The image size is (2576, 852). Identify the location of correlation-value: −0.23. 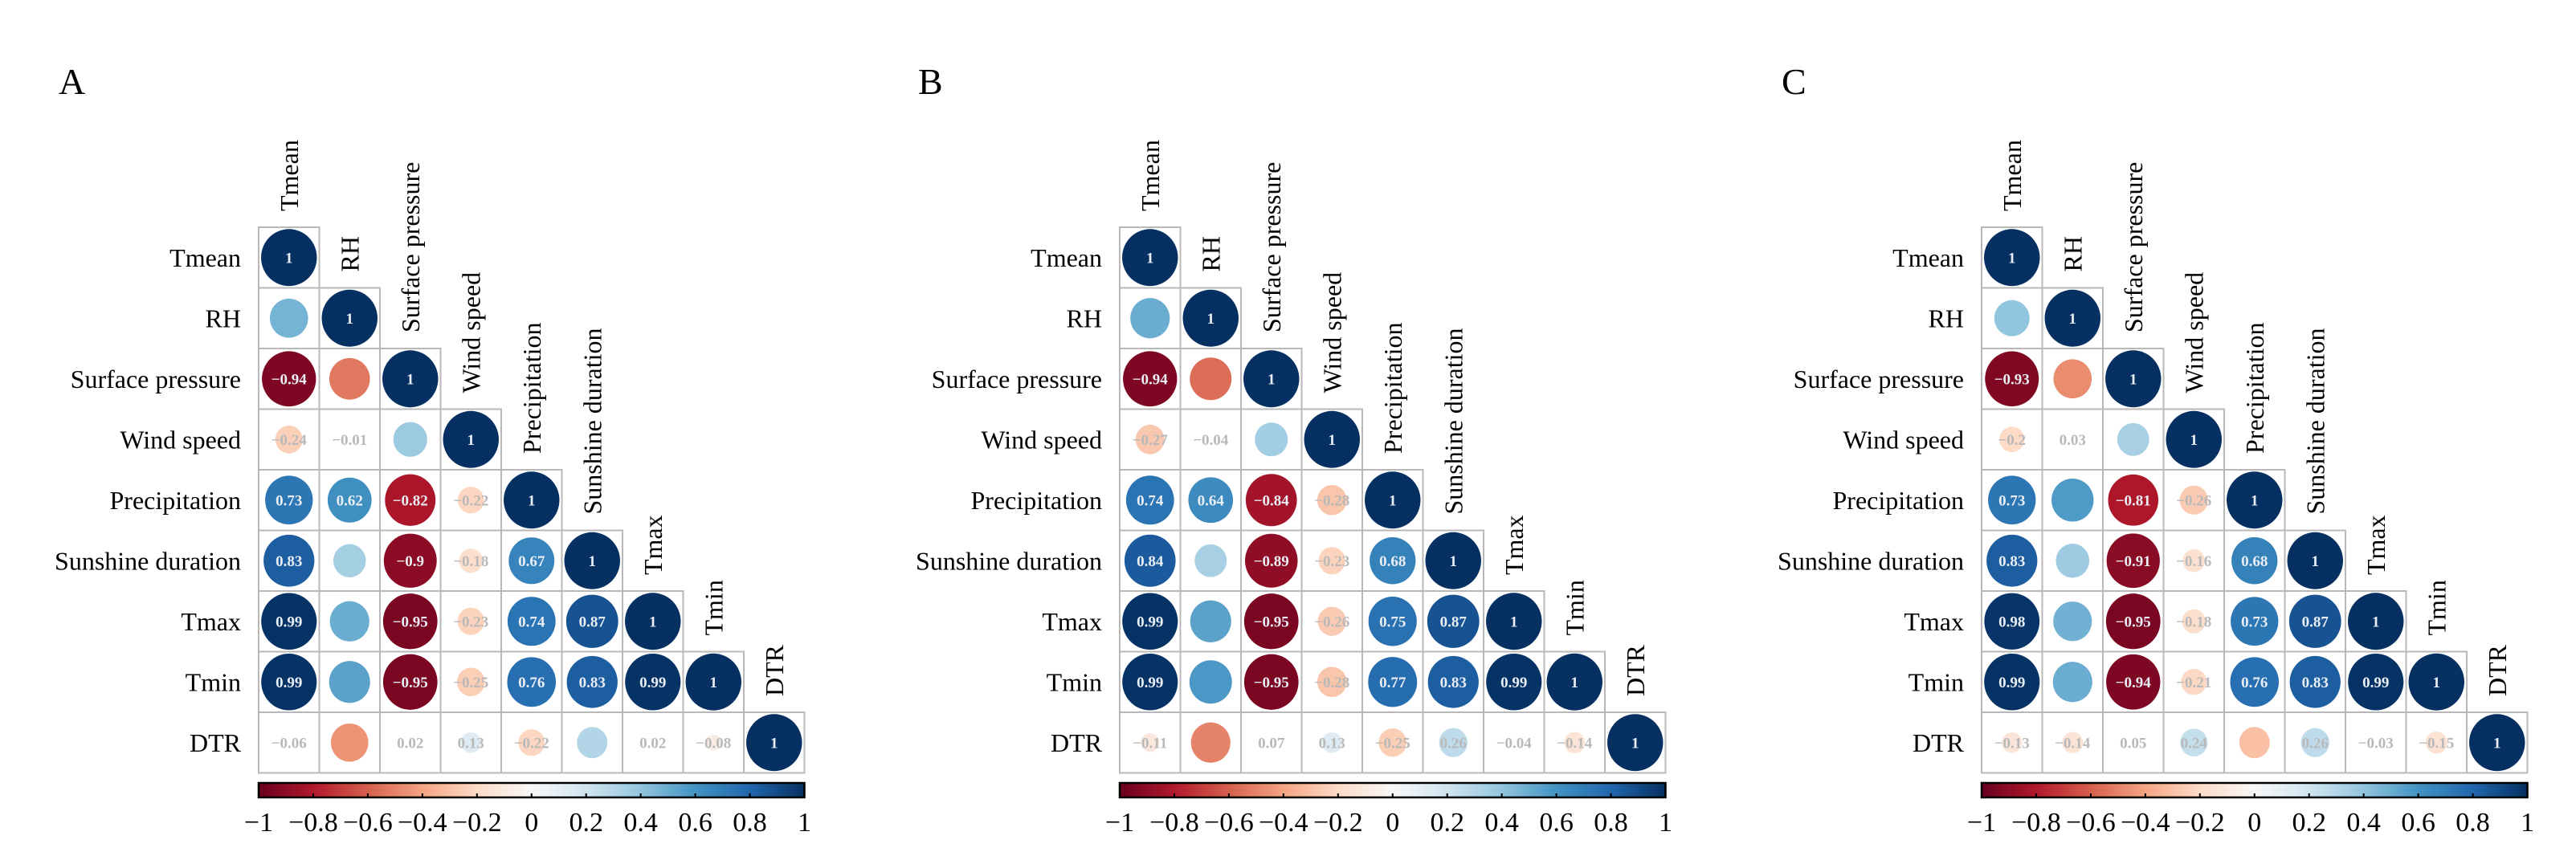
(470, 622).